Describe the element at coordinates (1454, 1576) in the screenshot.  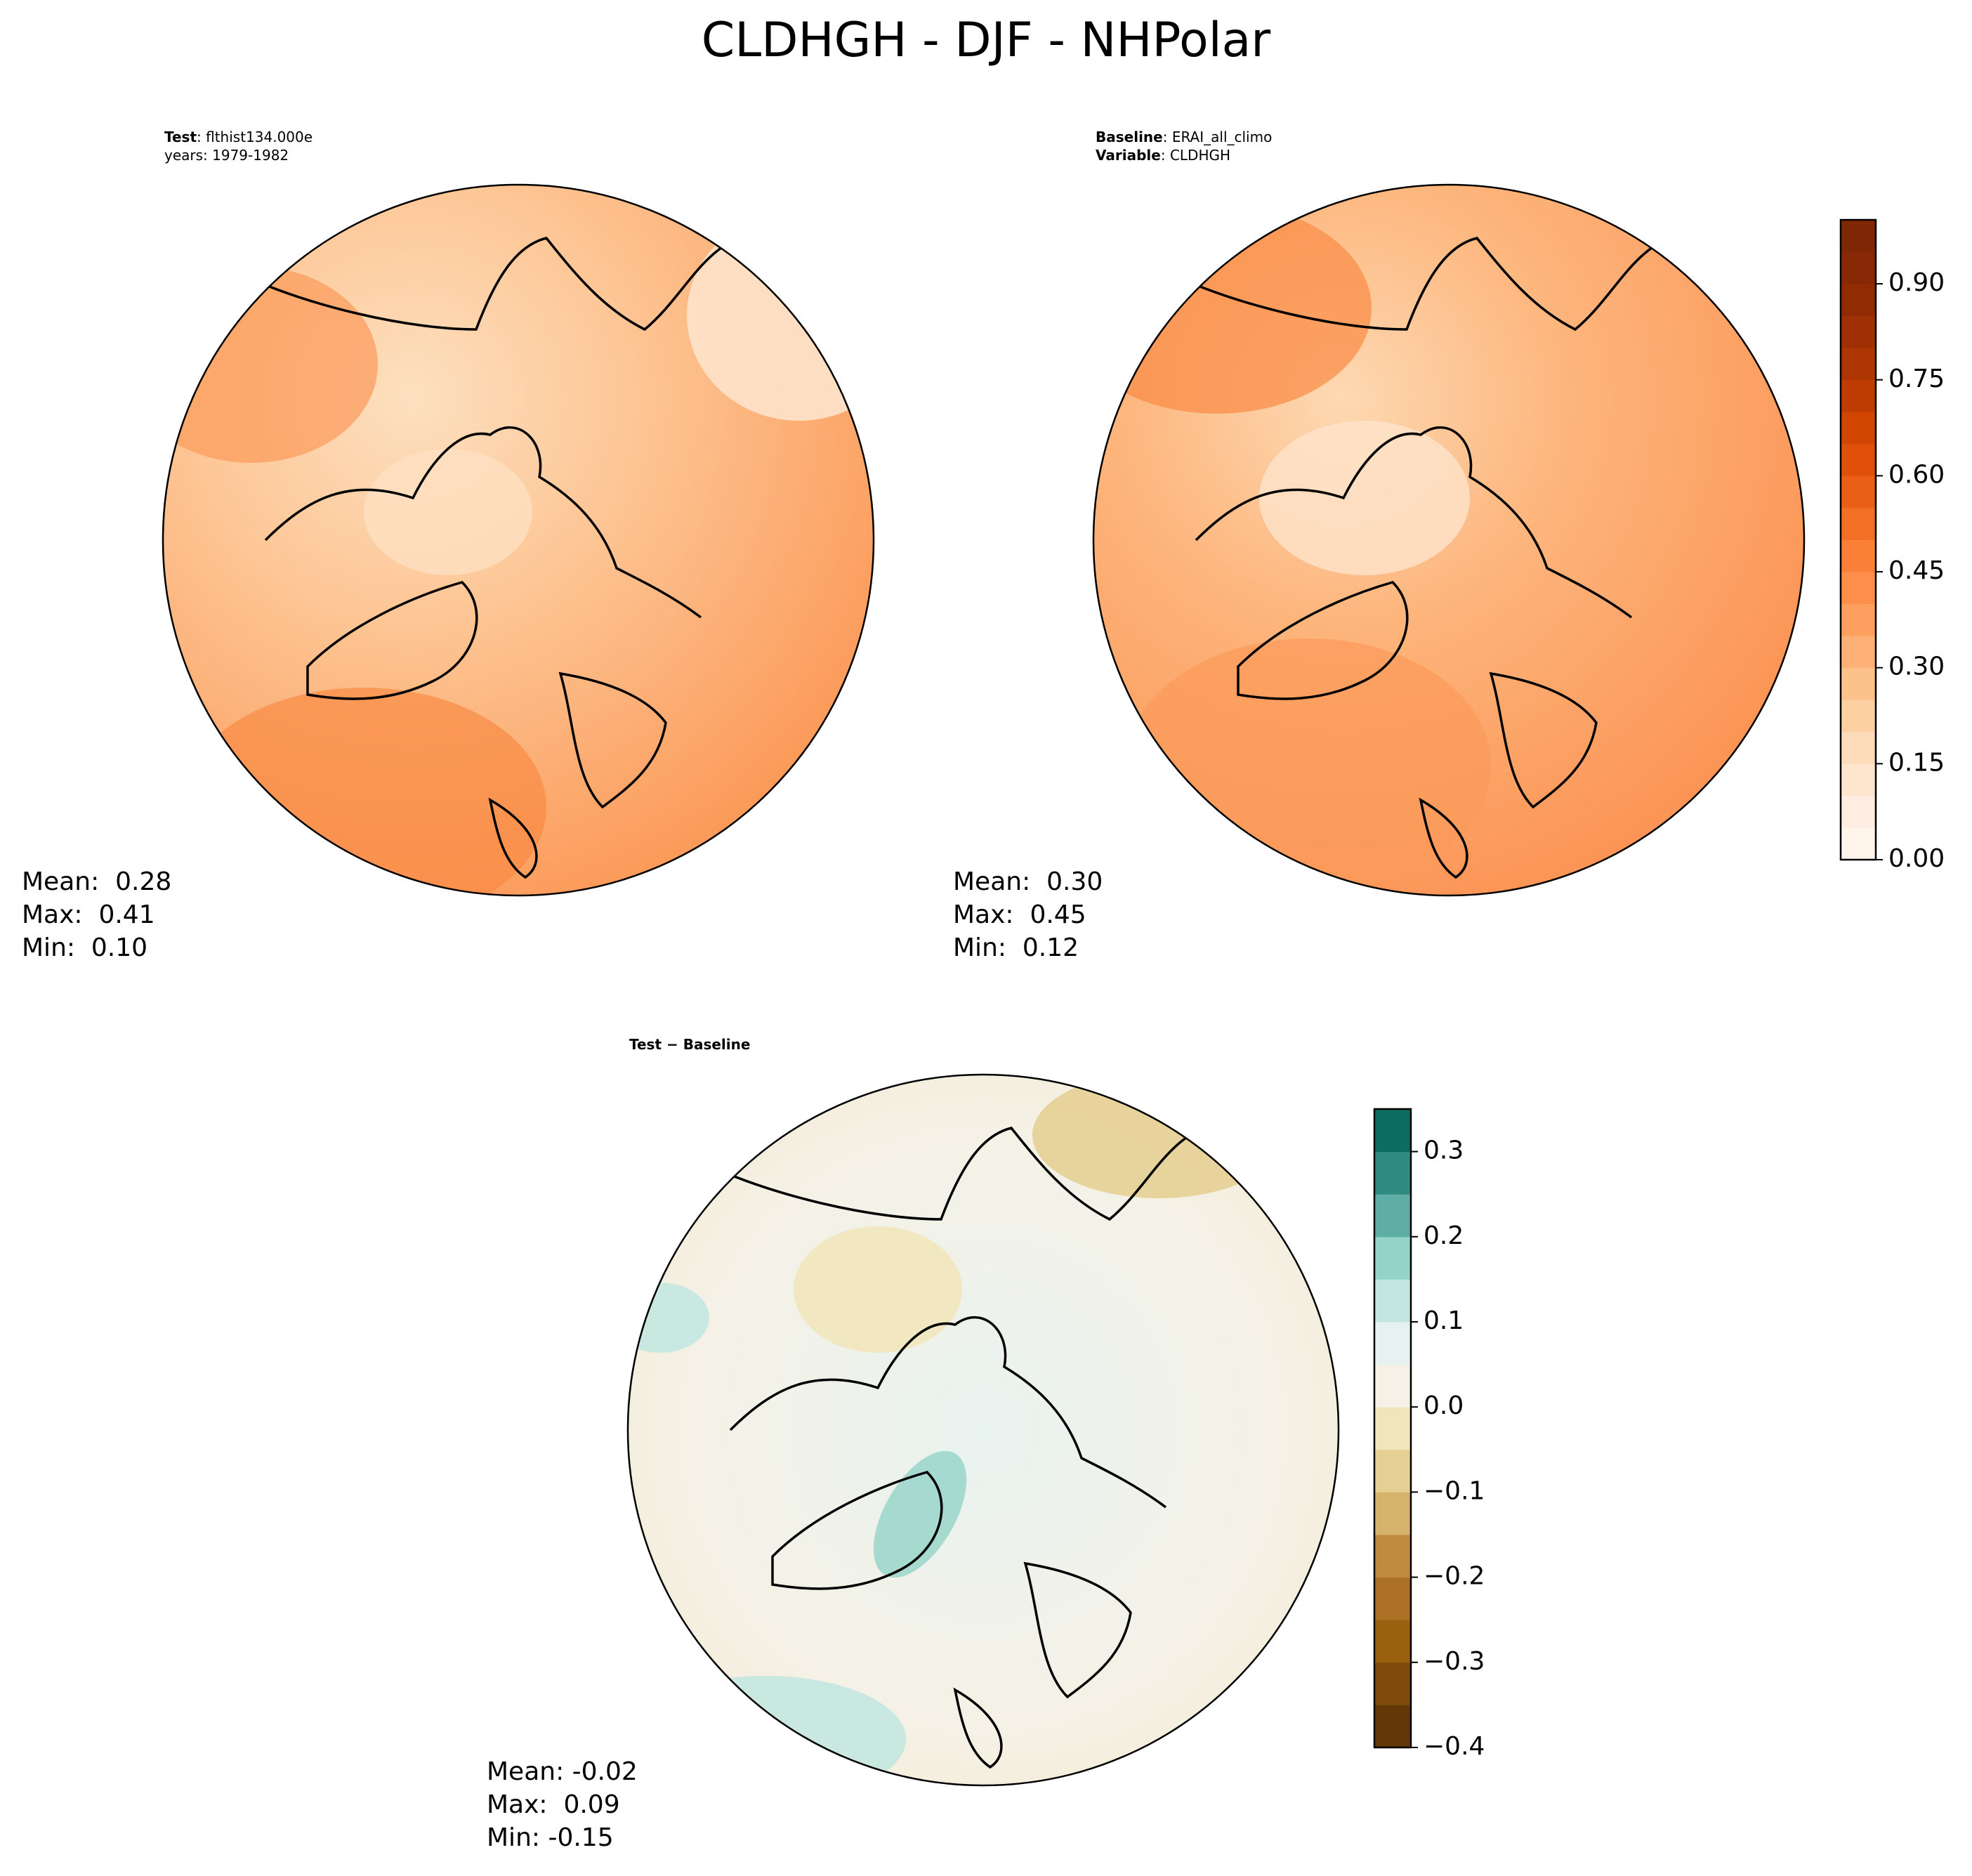
I see `colorbar-tick-label: −0.2` at that location.